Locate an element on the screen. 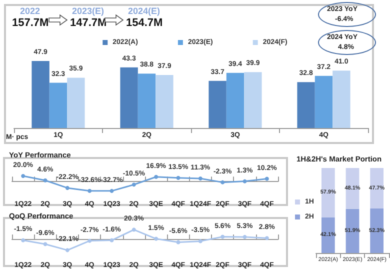 This screenshot has width=390, height=269. text: 157.7M is located at coordinates (30, 23).